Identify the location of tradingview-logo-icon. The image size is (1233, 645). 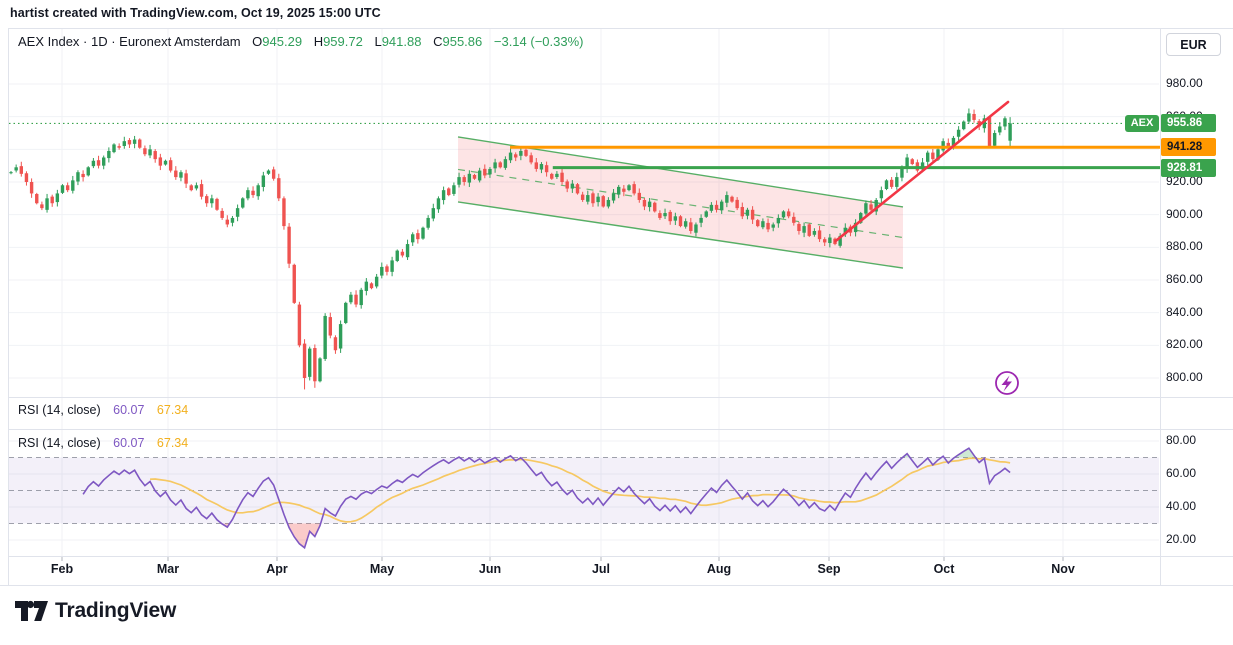
(31, 611).